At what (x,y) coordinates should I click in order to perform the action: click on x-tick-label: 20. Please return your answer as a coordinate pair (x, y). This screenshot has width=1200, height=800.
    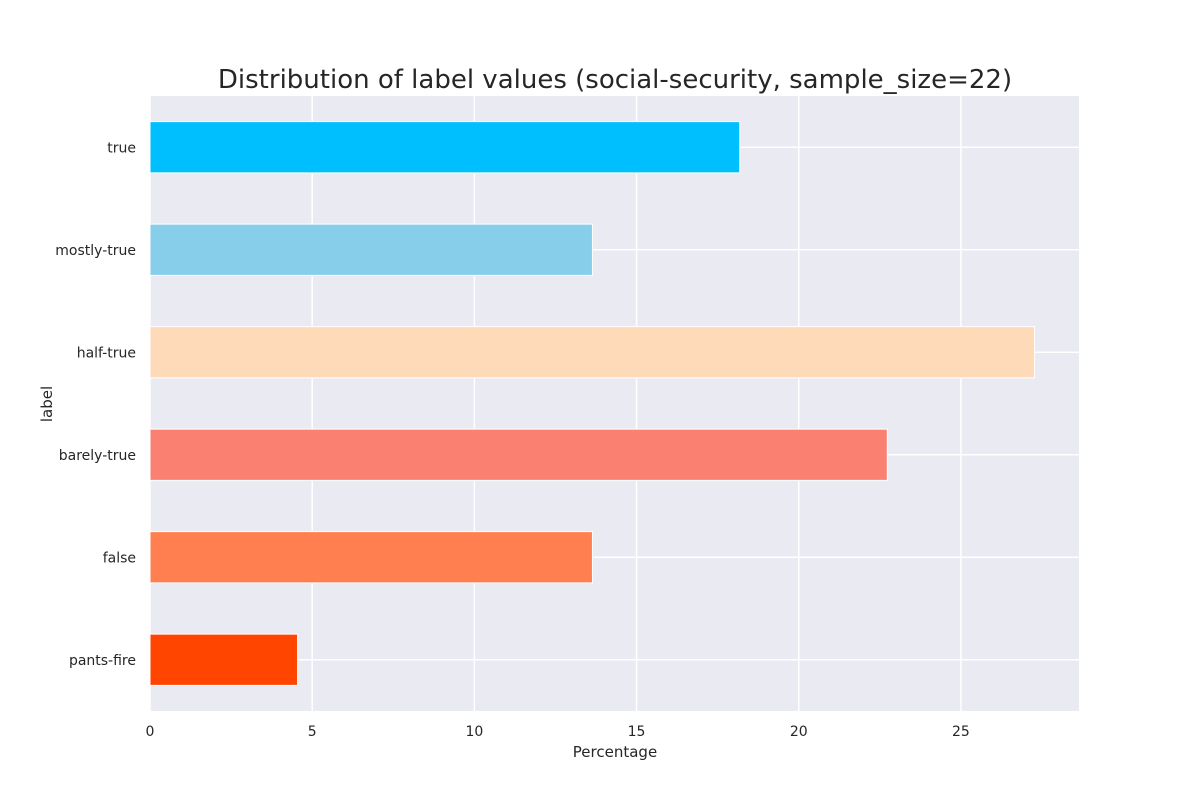
    Looking at the image, I should click on (799, 732).